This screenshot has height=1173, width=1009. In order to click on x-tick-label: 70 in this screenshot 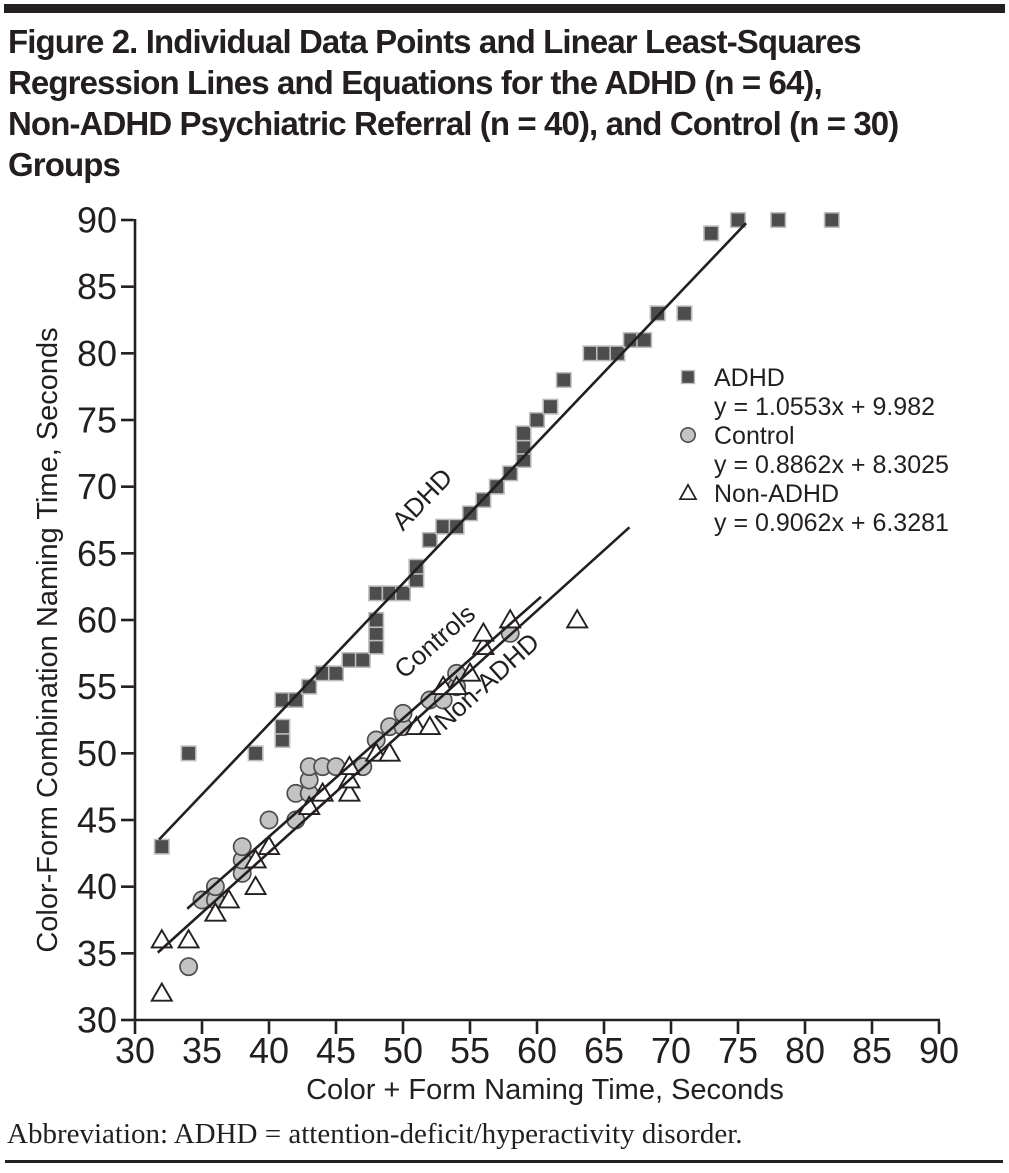, I will do `click(671, 1050)`.